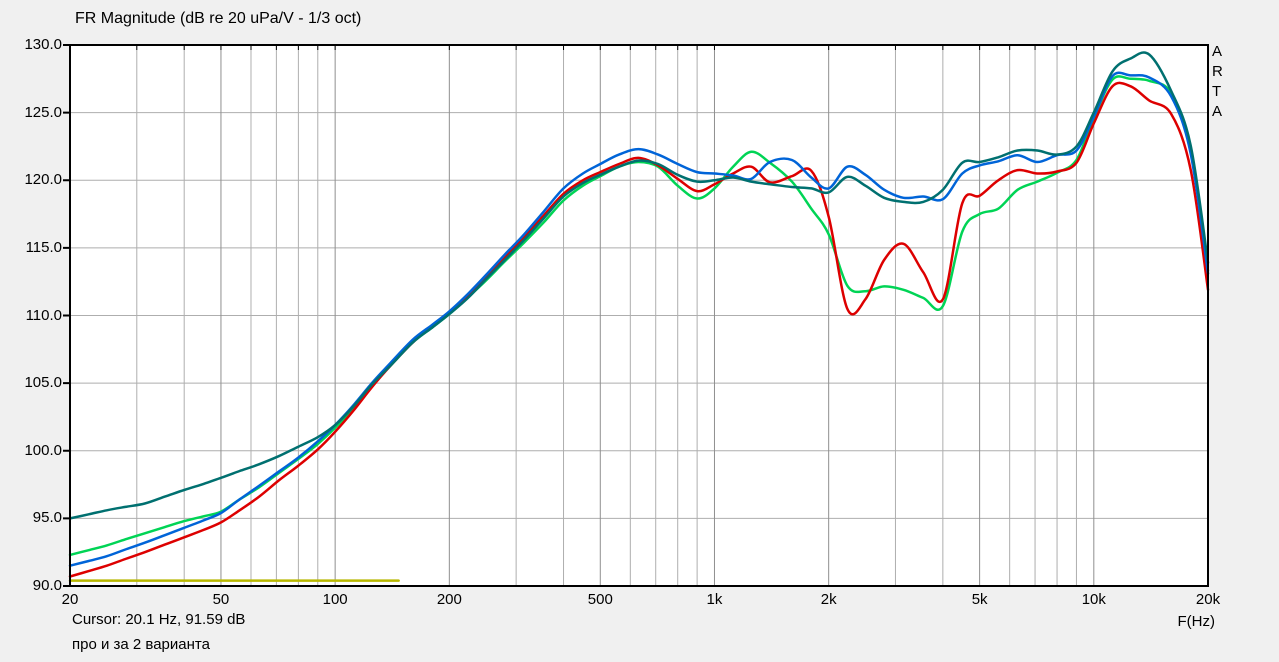 This screenshot has width=1279, height=662. Describe the element at coordinates (1093, 599) in the screenshot. I see `x-axis-tick-label: 10k` at that location.